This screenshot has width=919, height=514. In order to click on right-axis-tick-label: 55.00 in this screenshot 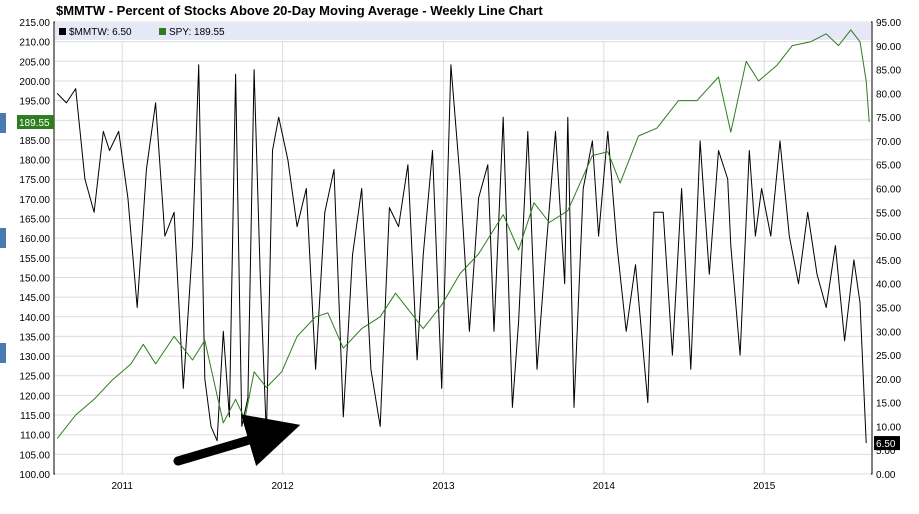, I will do `click(888, 213)`.